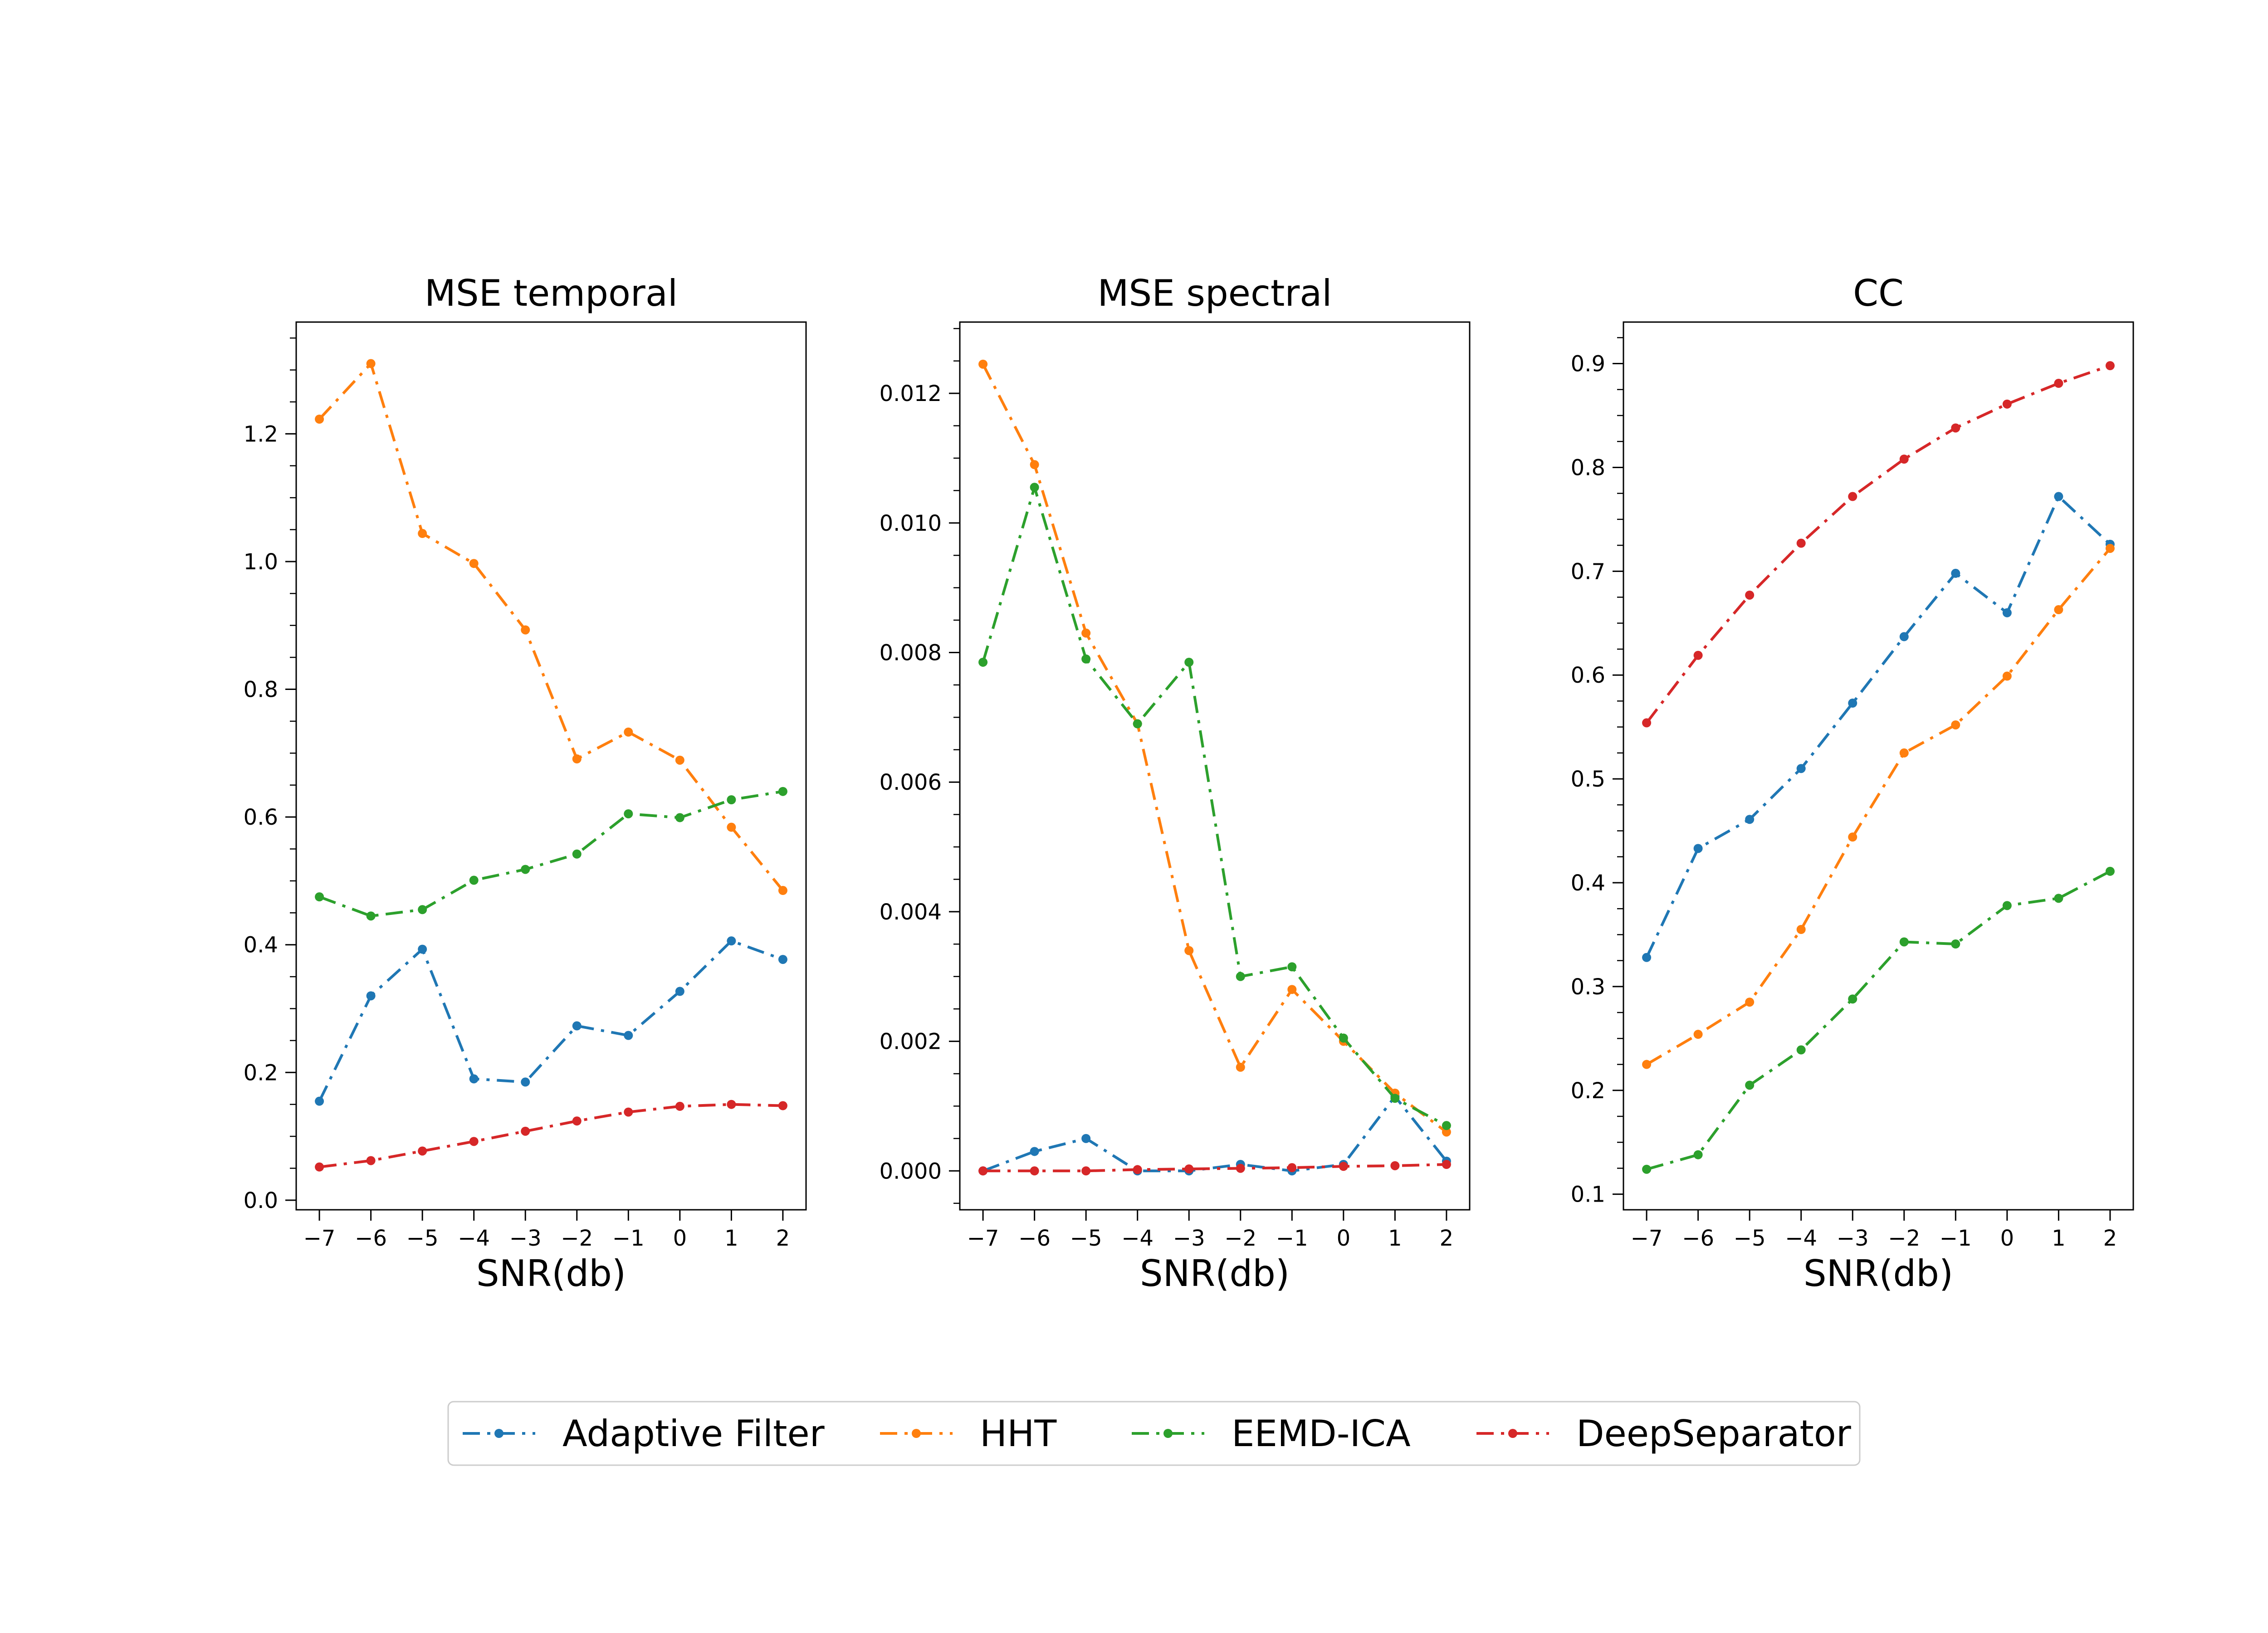 This screenshot has width=2268, height=1633. Describe the element at coordinates (1214, 1168) in the screenshot. I see `series-deepseparator` at that location.